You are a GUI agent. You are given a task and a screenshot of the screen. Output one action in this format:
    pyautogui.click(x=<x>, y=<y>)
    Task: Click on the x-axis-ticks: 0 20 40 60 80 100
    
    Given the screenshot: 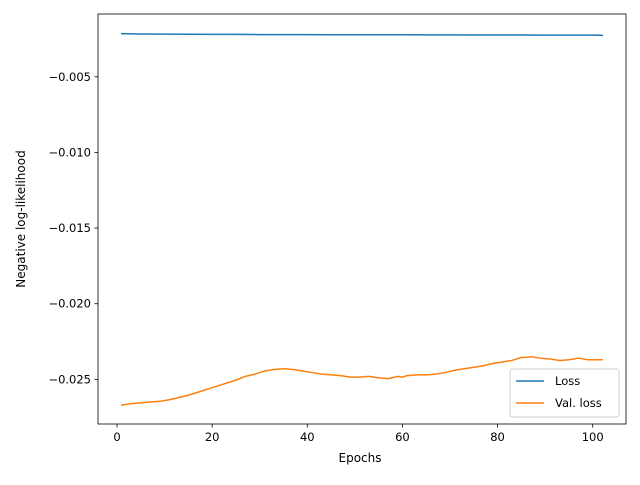 What is the action you would take?
    pyautogui.click(x=358, y=434)
    